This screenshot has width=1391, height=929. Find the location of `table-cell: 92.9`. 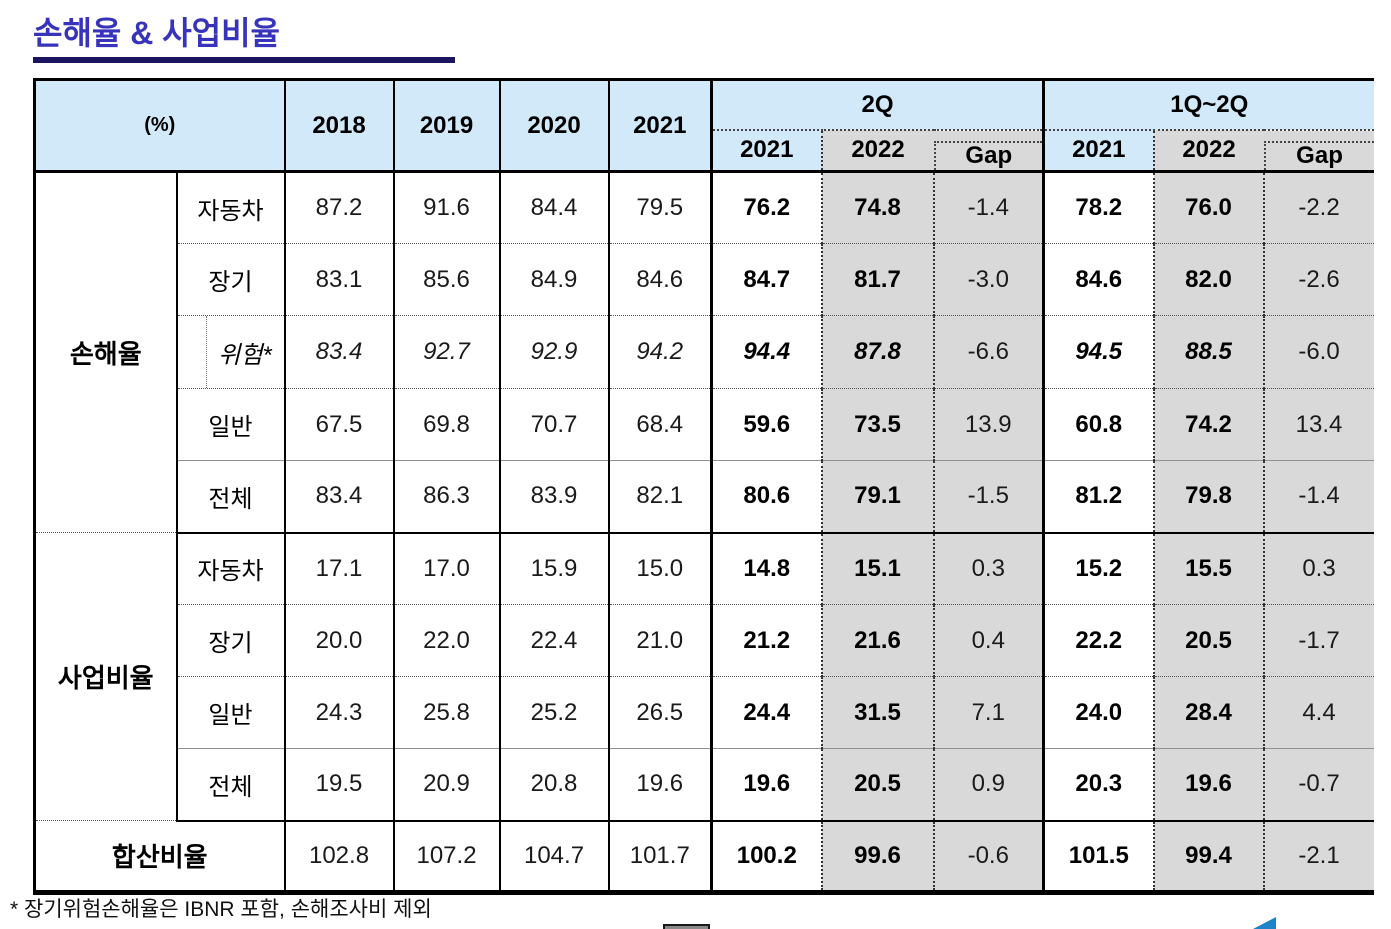

table-cell: 92.9 is located at coordinates (553, 352).